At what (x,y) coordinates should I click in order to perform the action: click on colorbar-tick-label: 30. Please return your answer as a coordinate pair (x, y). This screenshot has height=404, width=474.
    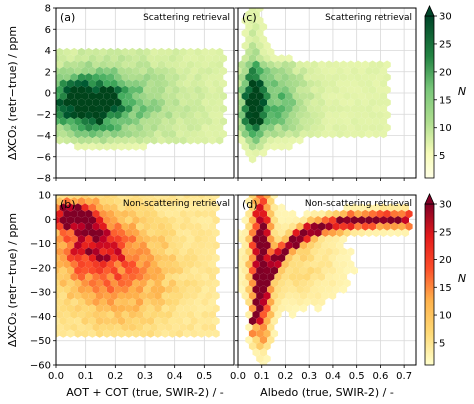
    Looking at the image, I should click on (445, 205).